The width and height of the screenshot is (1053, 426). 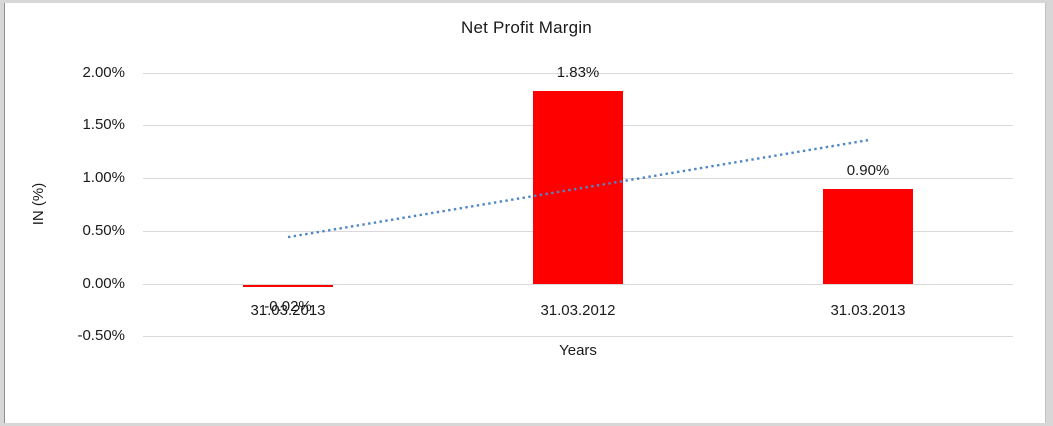 What do you see at coordinates (103, 230) in the screenshot?
I see `y-axis-tick-label: 0.50%` at bounding box center [103, 230].